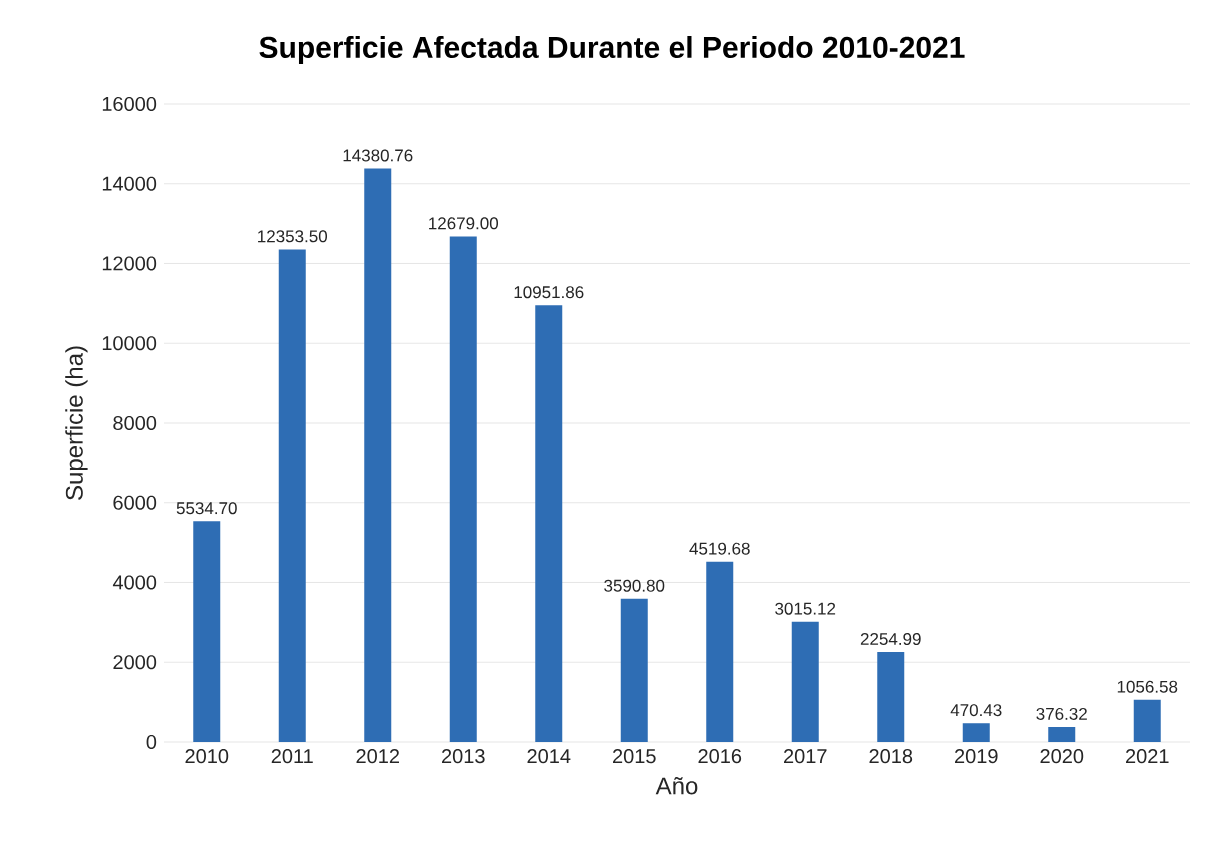  Describe the element at coordinates (129, 263) in the screenshot. I see `y-tick-label: 12000` at that location.